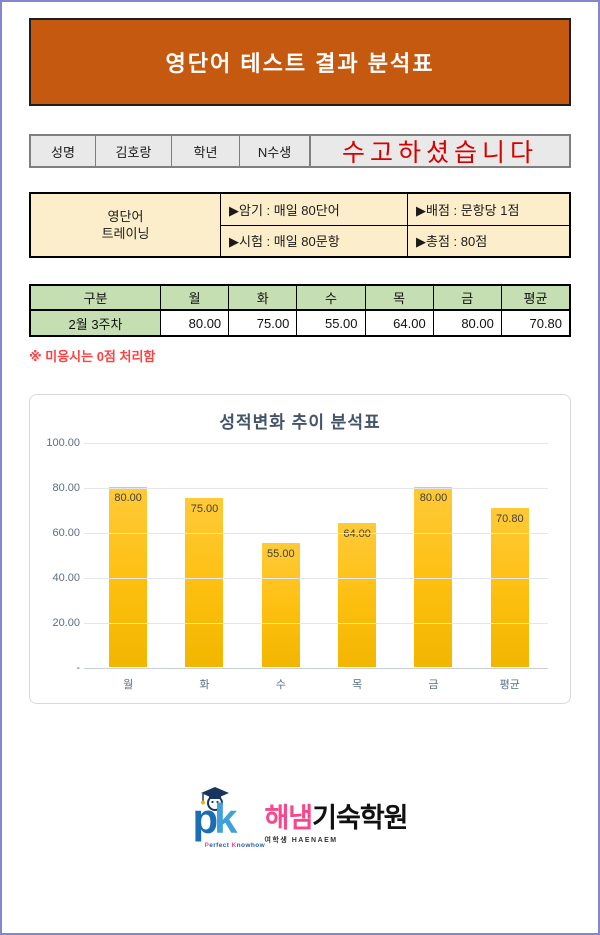 This screenshot has width=600, height=935. What do you see at coordinates (400, 297) in the screenshot?
I see `col-header-thu: 목` at bounding box center [400, 297].